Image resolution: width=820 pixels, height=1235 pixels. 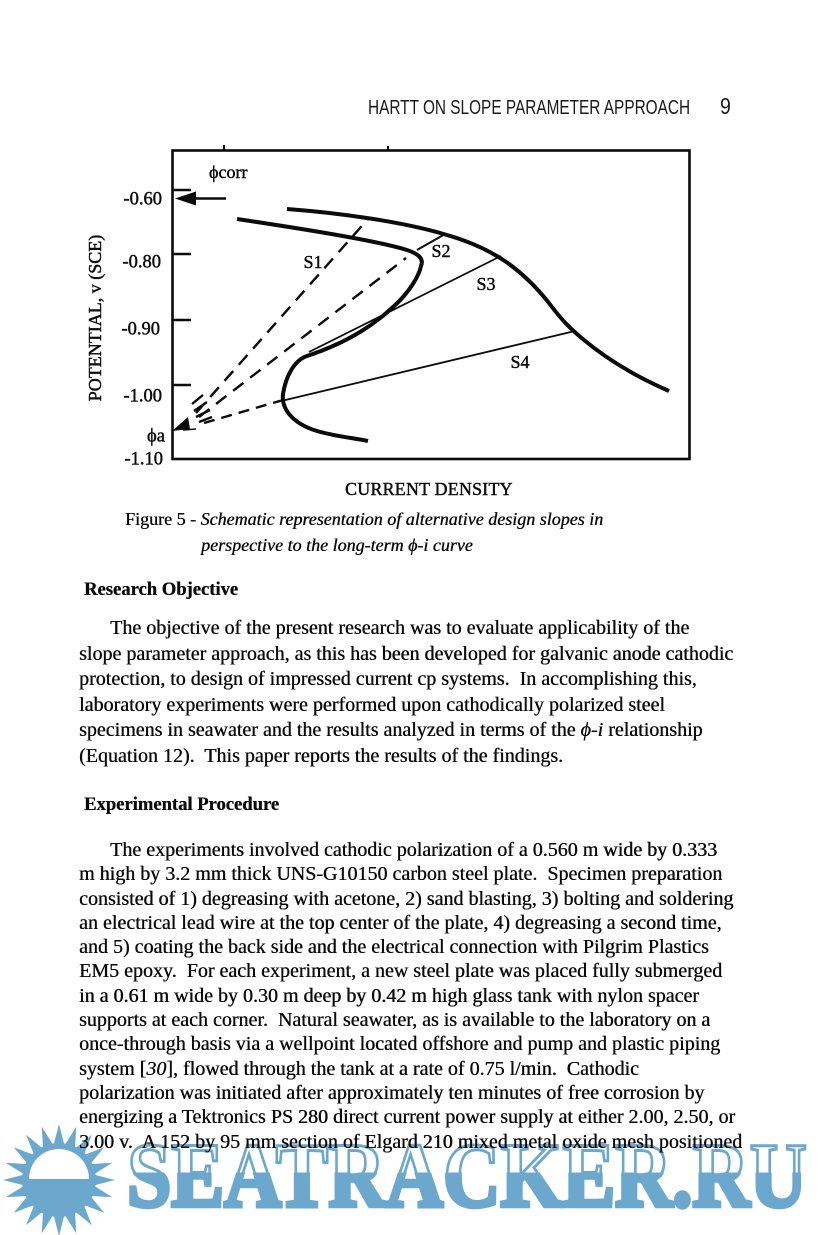 I want to click on svg-text: -0.60, so click(x=142, y=200).